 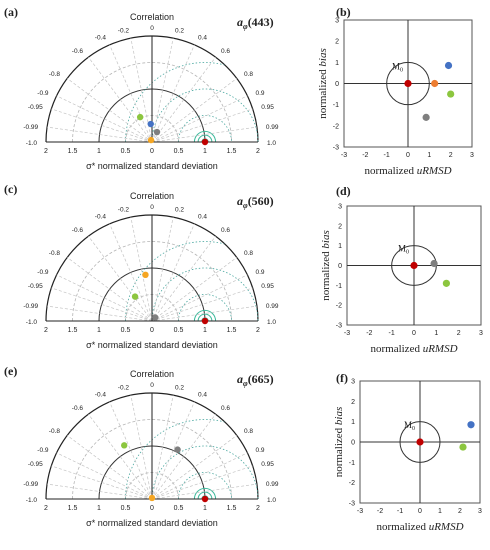 What do you see at coordinates (124, 30) in the screenshot?
I see `corr-tick-label: -0.2` at bounding box center [124, 30].